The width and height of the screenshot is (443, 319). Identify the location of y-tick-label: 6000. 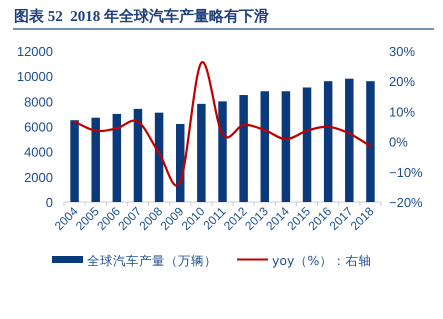
(38, 127).